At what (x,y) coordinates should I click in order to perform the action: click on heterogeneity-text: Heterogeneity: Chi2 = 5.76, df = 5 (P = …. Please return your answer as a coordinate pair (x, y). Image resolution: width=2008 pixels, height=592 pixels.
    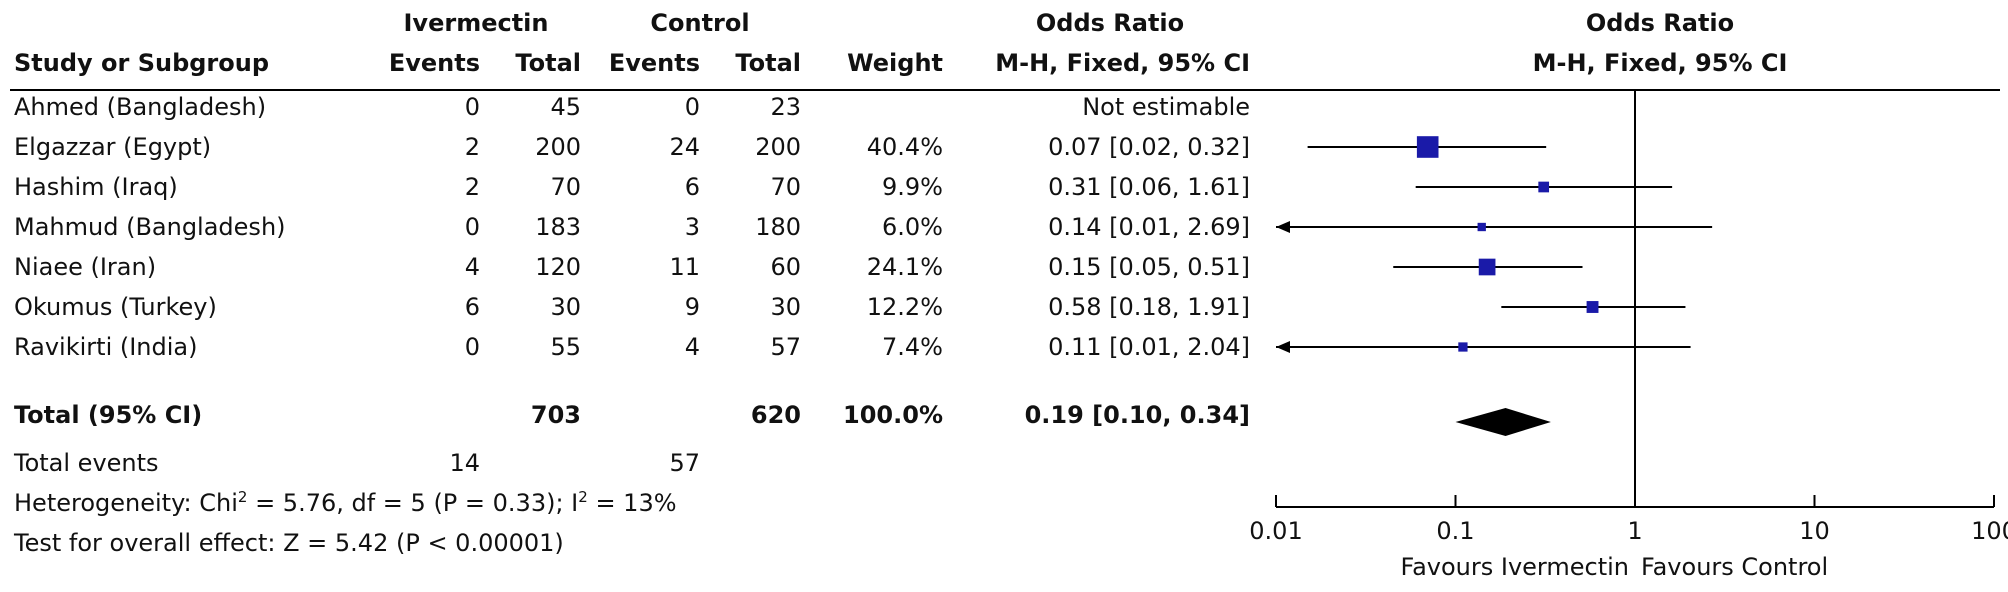
    Looking at the image, I should click on (345, 502).